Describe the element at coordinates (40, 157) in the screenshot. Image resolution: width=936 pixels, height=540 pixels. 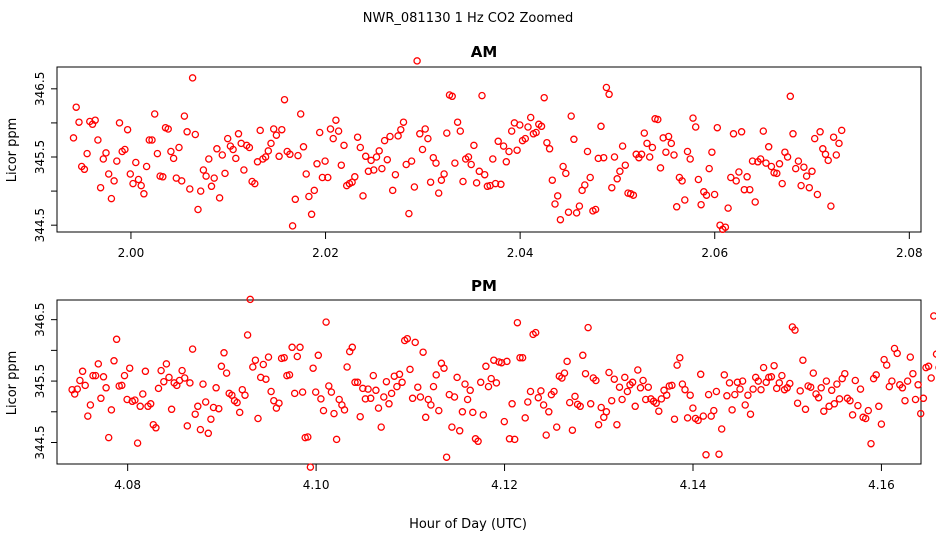
I see `am-y-tick-label: 345.5` at that location.